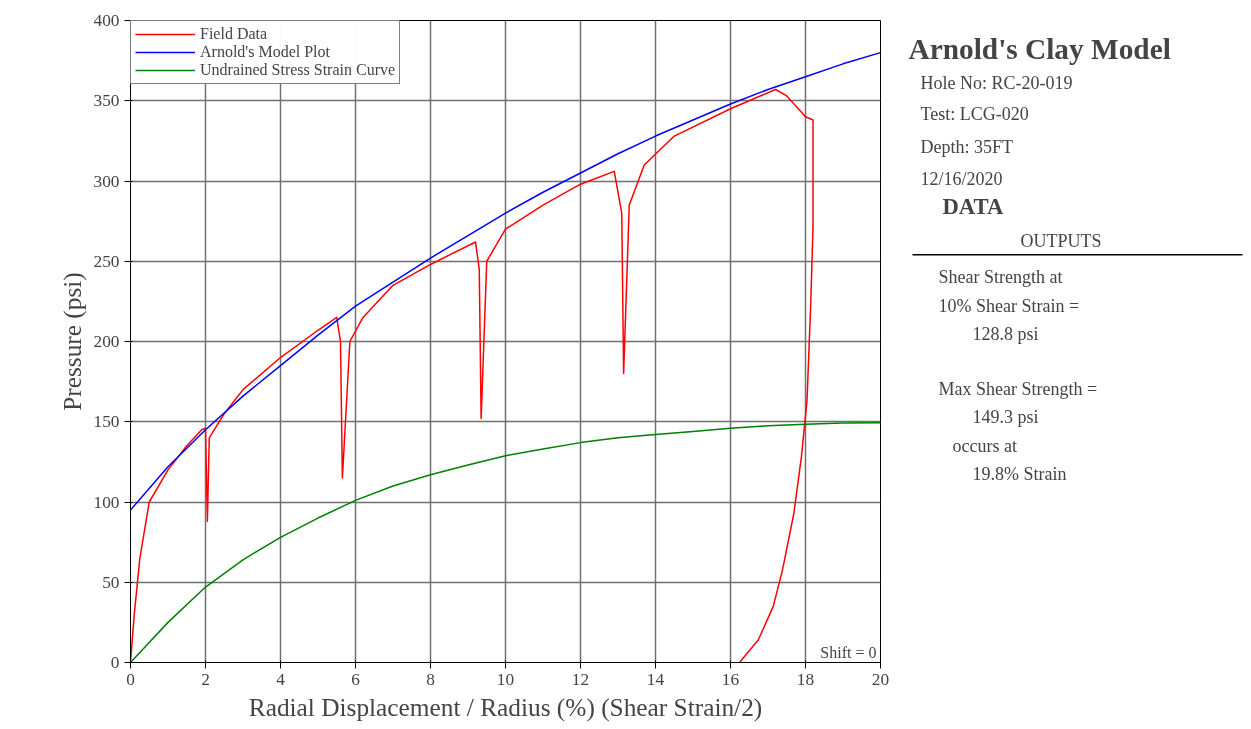  I want to click on text: occurs at, so click(984, 445).